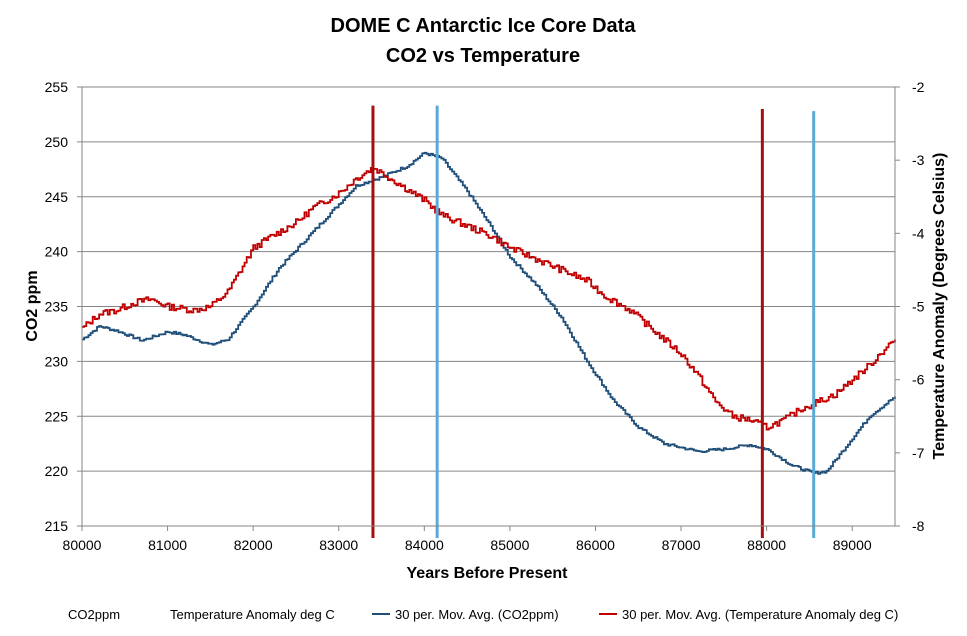 Image resolution: width=967 pixels, height=636 pixels. I want to click on x-tick-label: 88000, so click(766, 545).